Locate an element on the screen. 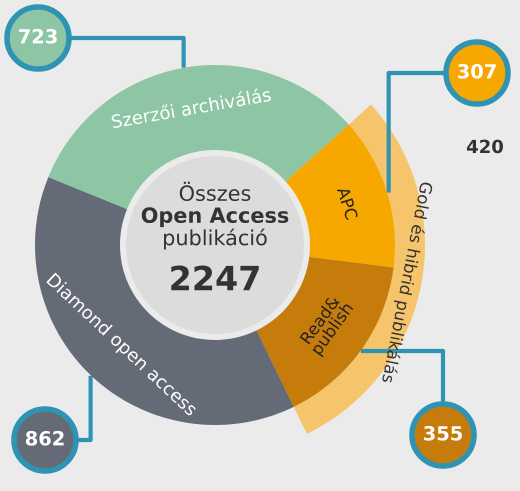 The width and height of the screenshot is (520, 491). text: Gold és hibrid publikálás is located at coordinates (406, 282).